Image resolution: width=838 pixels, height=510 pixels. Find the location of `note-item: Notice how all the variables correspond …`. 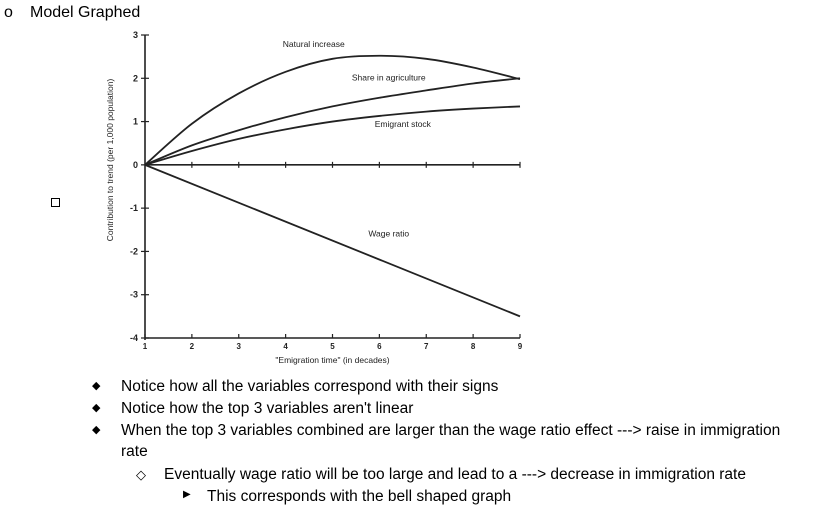

note-item: Notice how all the variables correspond … is located at coordinates (310, 386).